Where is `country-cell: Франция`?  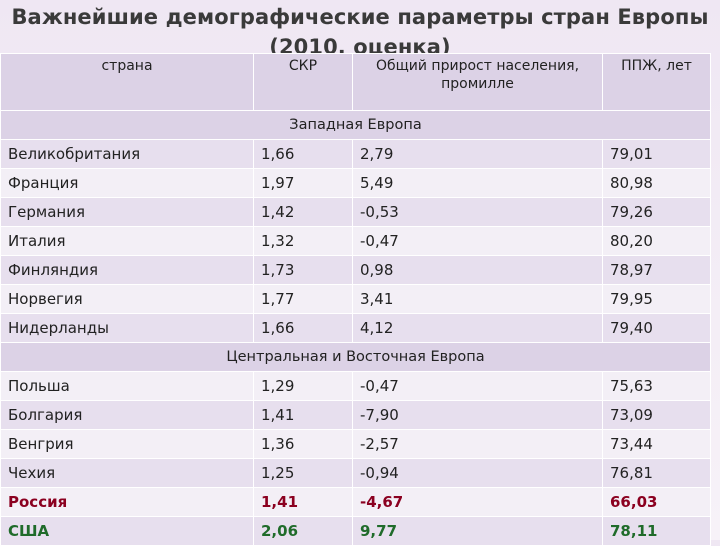
country-cell: Франция is located at coordinates (127, 183).